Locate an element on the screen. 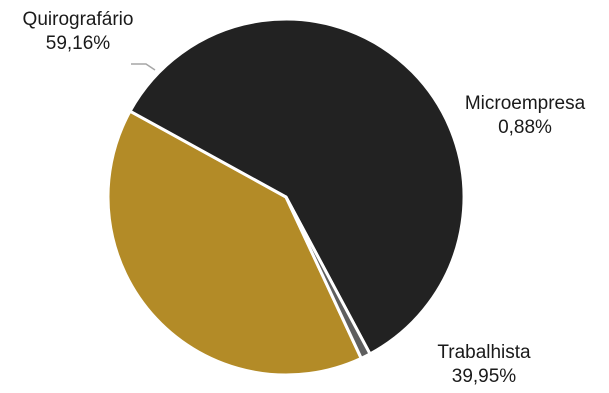 The width and height of the screenshot is (609, 393). slice-value-quirografario: 59,16% is located at coordinates (78, 43).